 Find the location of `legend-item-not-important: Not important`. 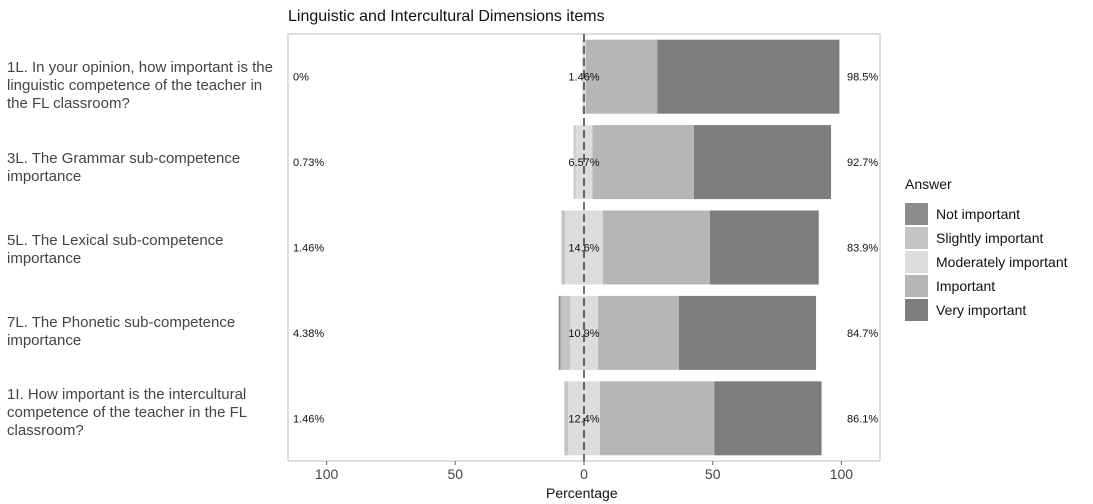

legend-item-not-important: Not important is located at coordinates (986, 214).